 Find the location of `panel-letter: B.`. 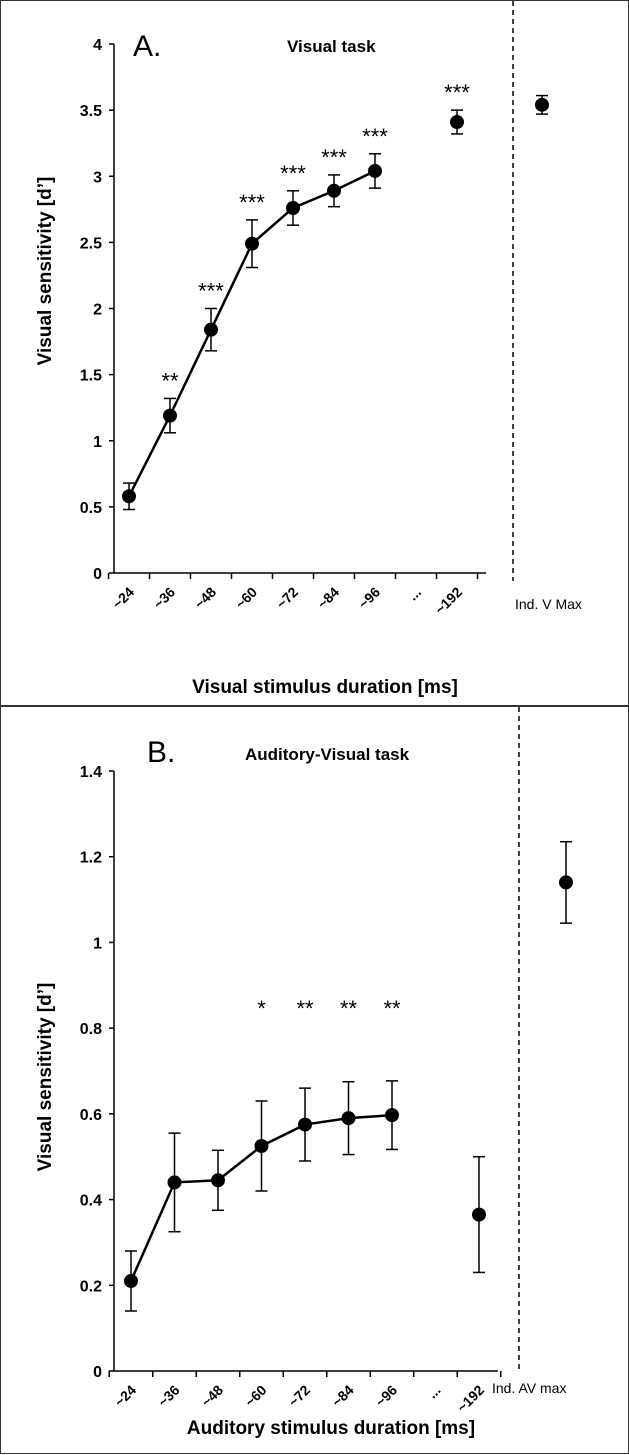

panel-letter: B. is located at coordinates (161, 752).